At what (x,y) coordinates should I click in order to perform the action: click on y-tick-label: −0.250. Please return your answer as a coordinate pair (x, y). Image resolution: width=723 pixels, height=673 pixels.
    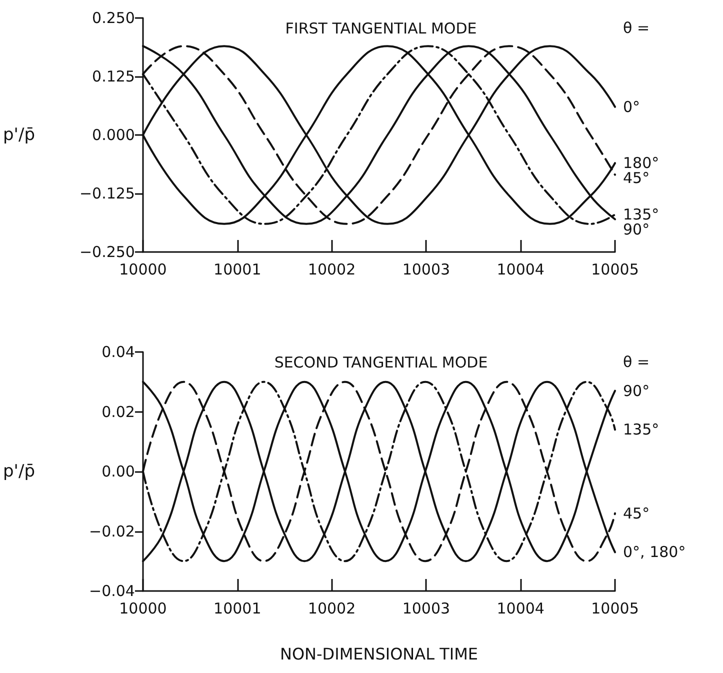
    Looking at the image, I should click on (107, 252).